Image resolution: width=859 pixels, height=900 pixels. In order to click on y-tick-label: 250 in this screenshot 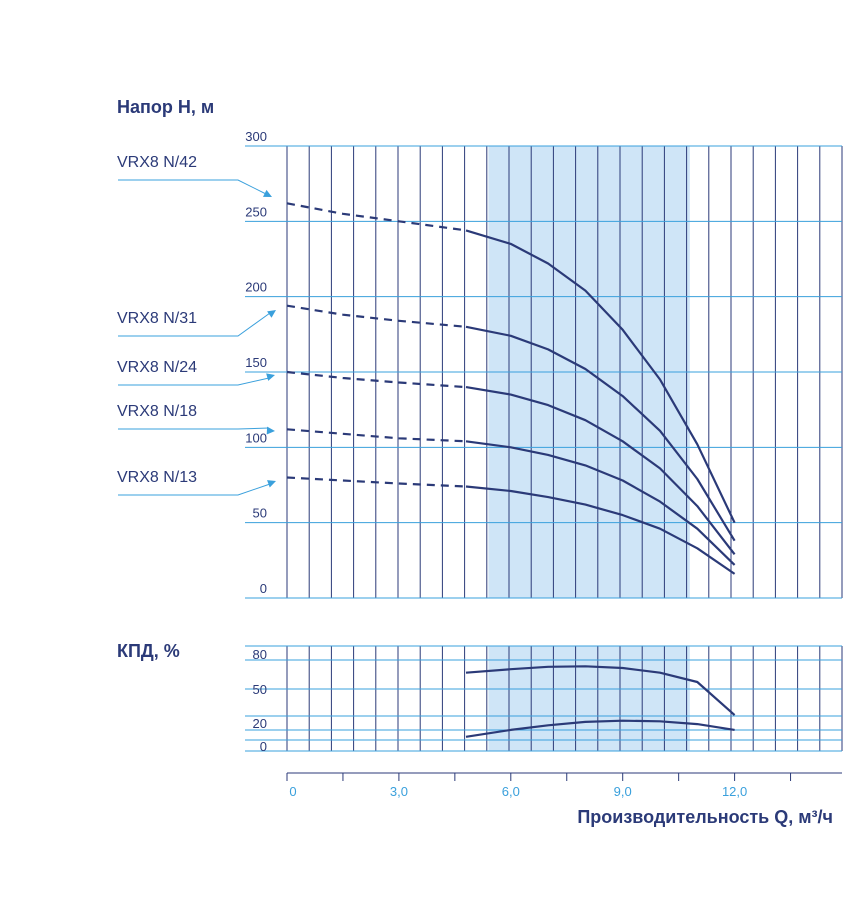, I will do `click(256, 211)`.